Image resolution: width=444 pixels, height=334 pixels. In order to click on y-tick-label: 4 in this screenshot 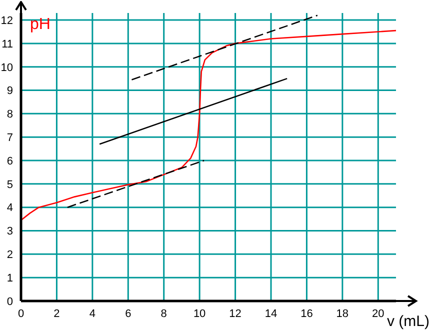, I will do `click(9, 208)`.